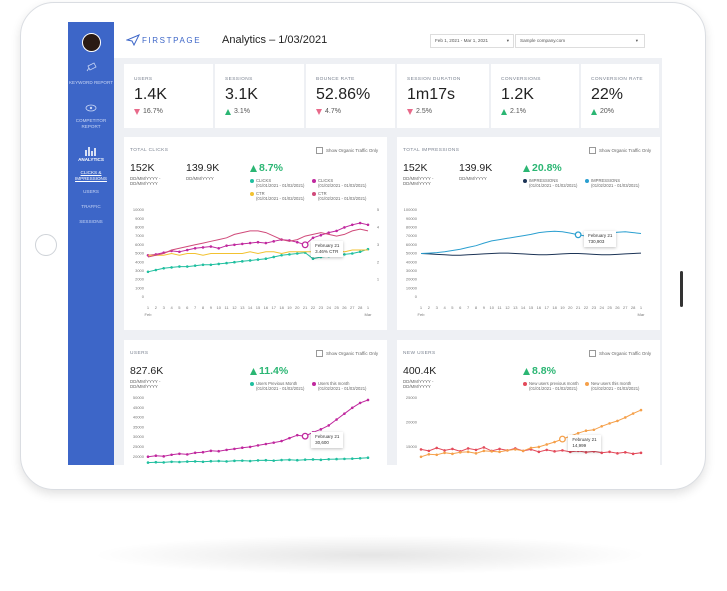 Image resolution: width=727 pixels, height=591 pixels. What do you see at coordinates (143, 296) in the screenshot?
I see `y-tick-label: 0` at bounding box center [143, 296].